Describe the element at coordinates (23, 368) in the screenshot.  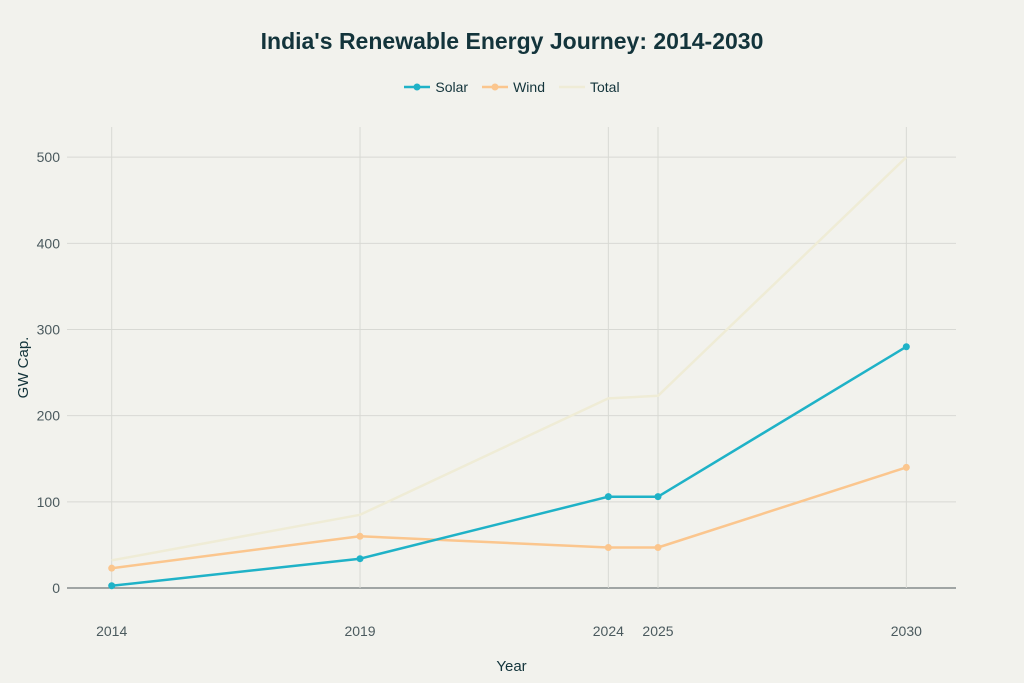
I see `y-axis-title: GW Cap.` at that location.